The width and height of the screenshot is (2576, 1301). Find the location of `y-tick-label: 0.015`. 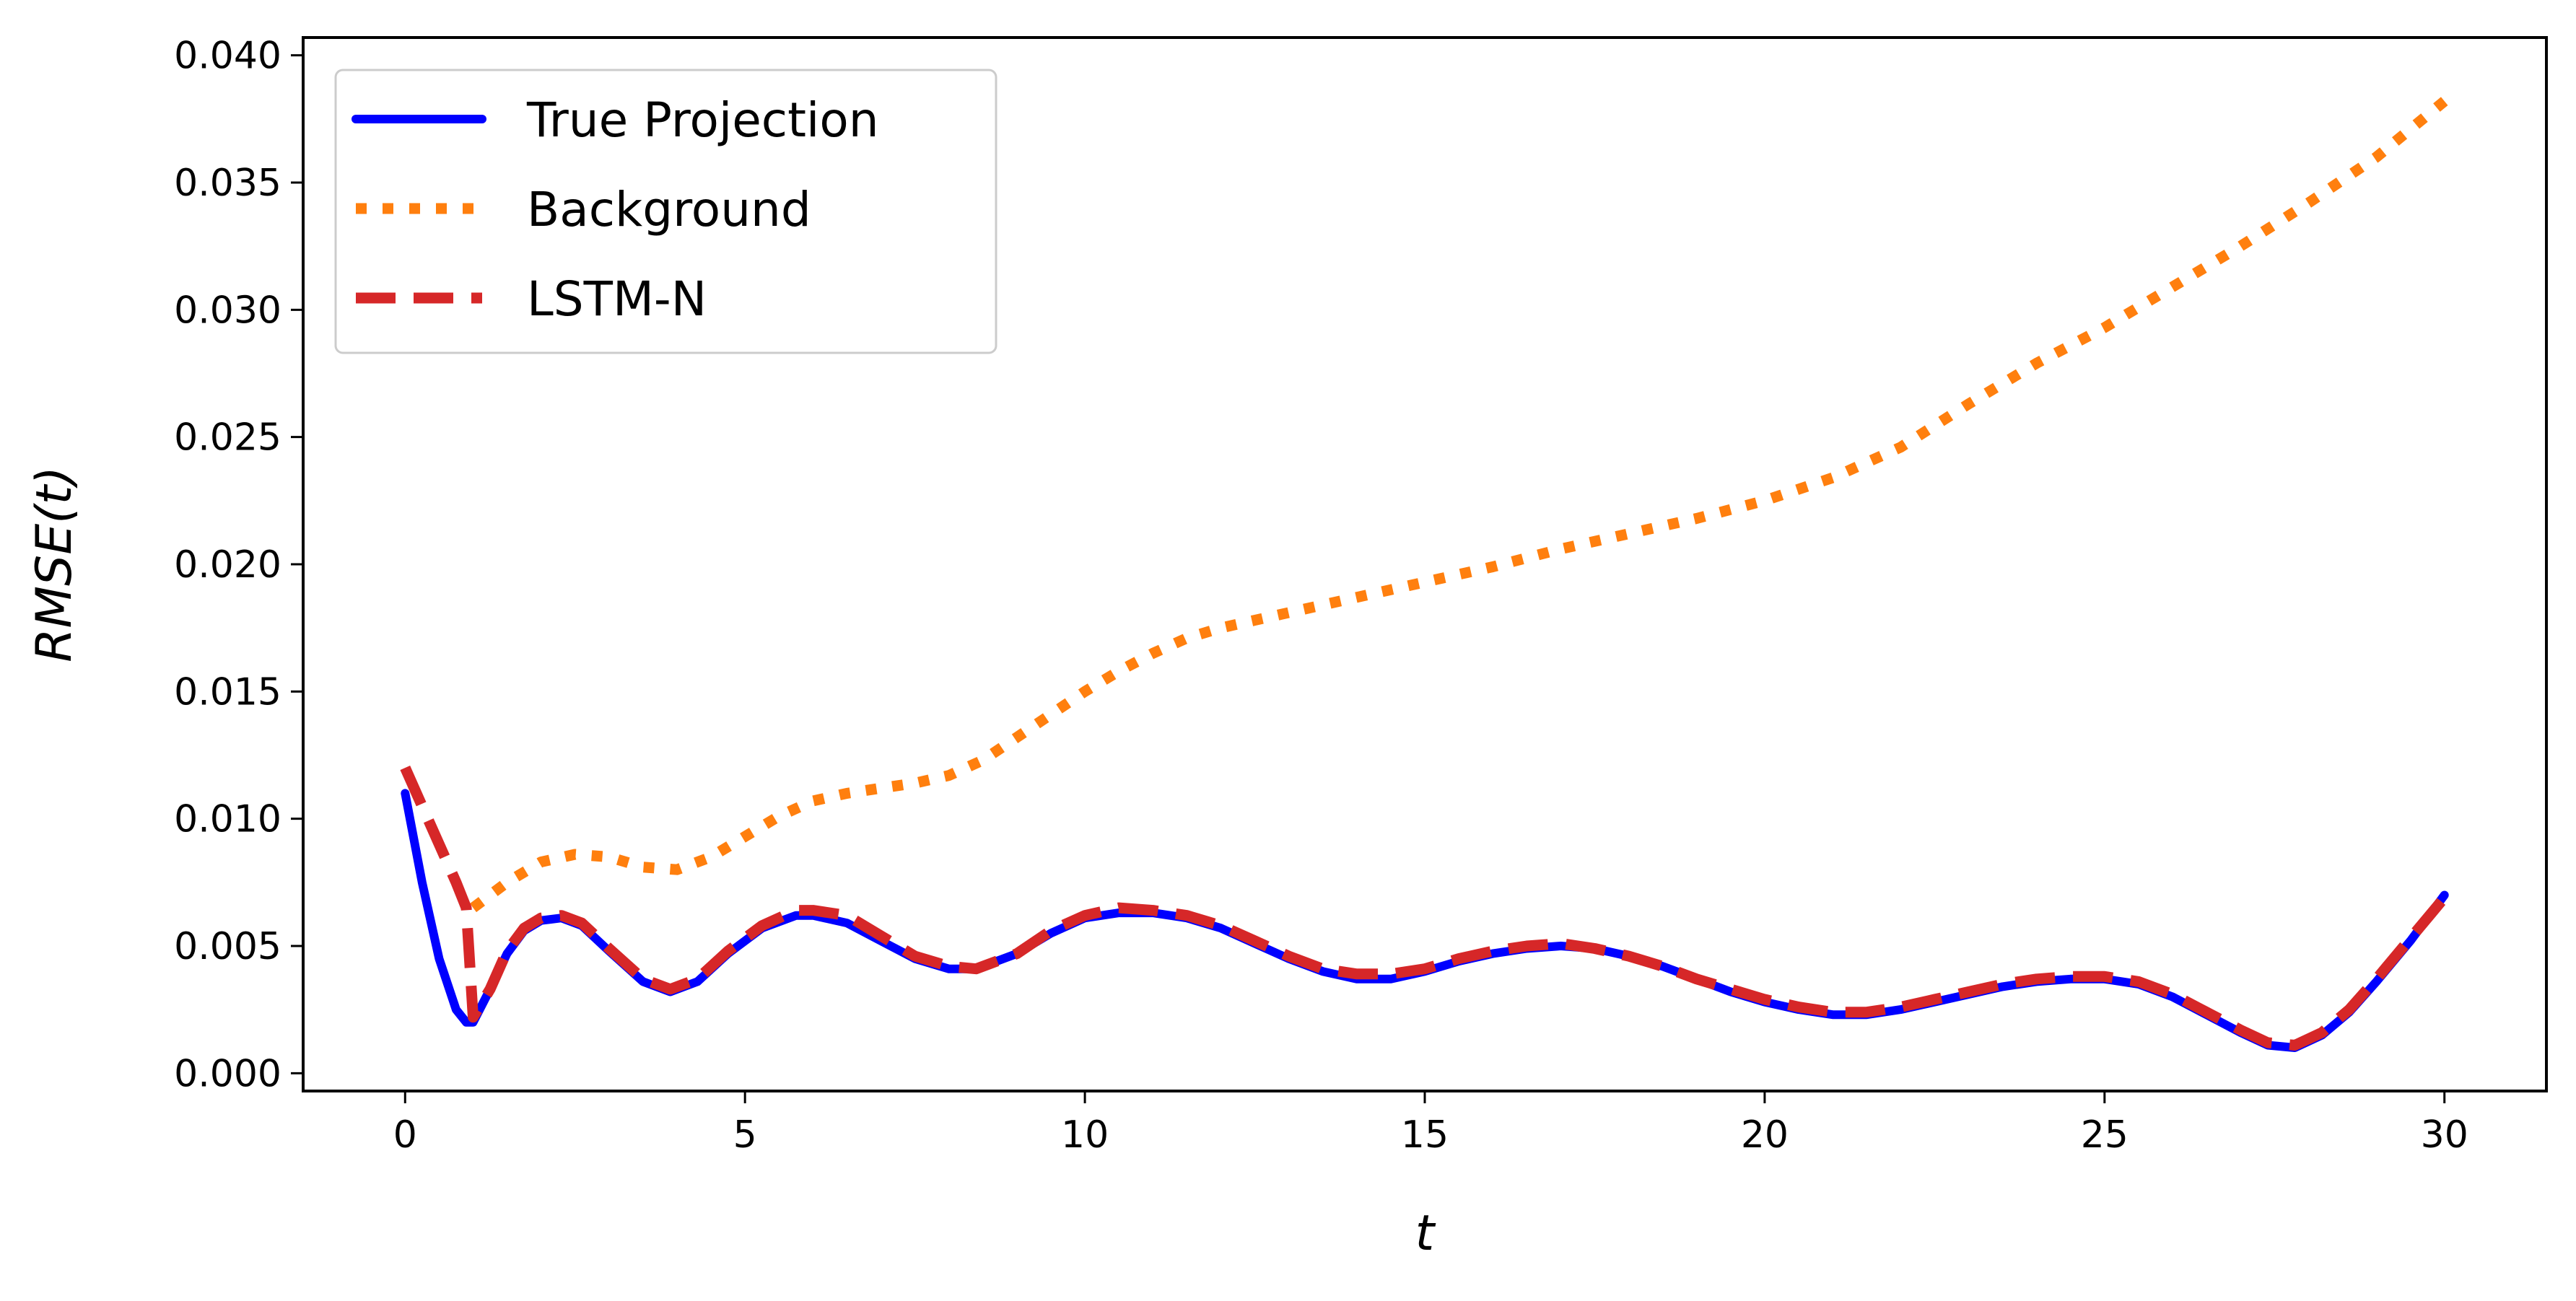

y-tick-label: 0.015 is located at coordinates (227, 692).